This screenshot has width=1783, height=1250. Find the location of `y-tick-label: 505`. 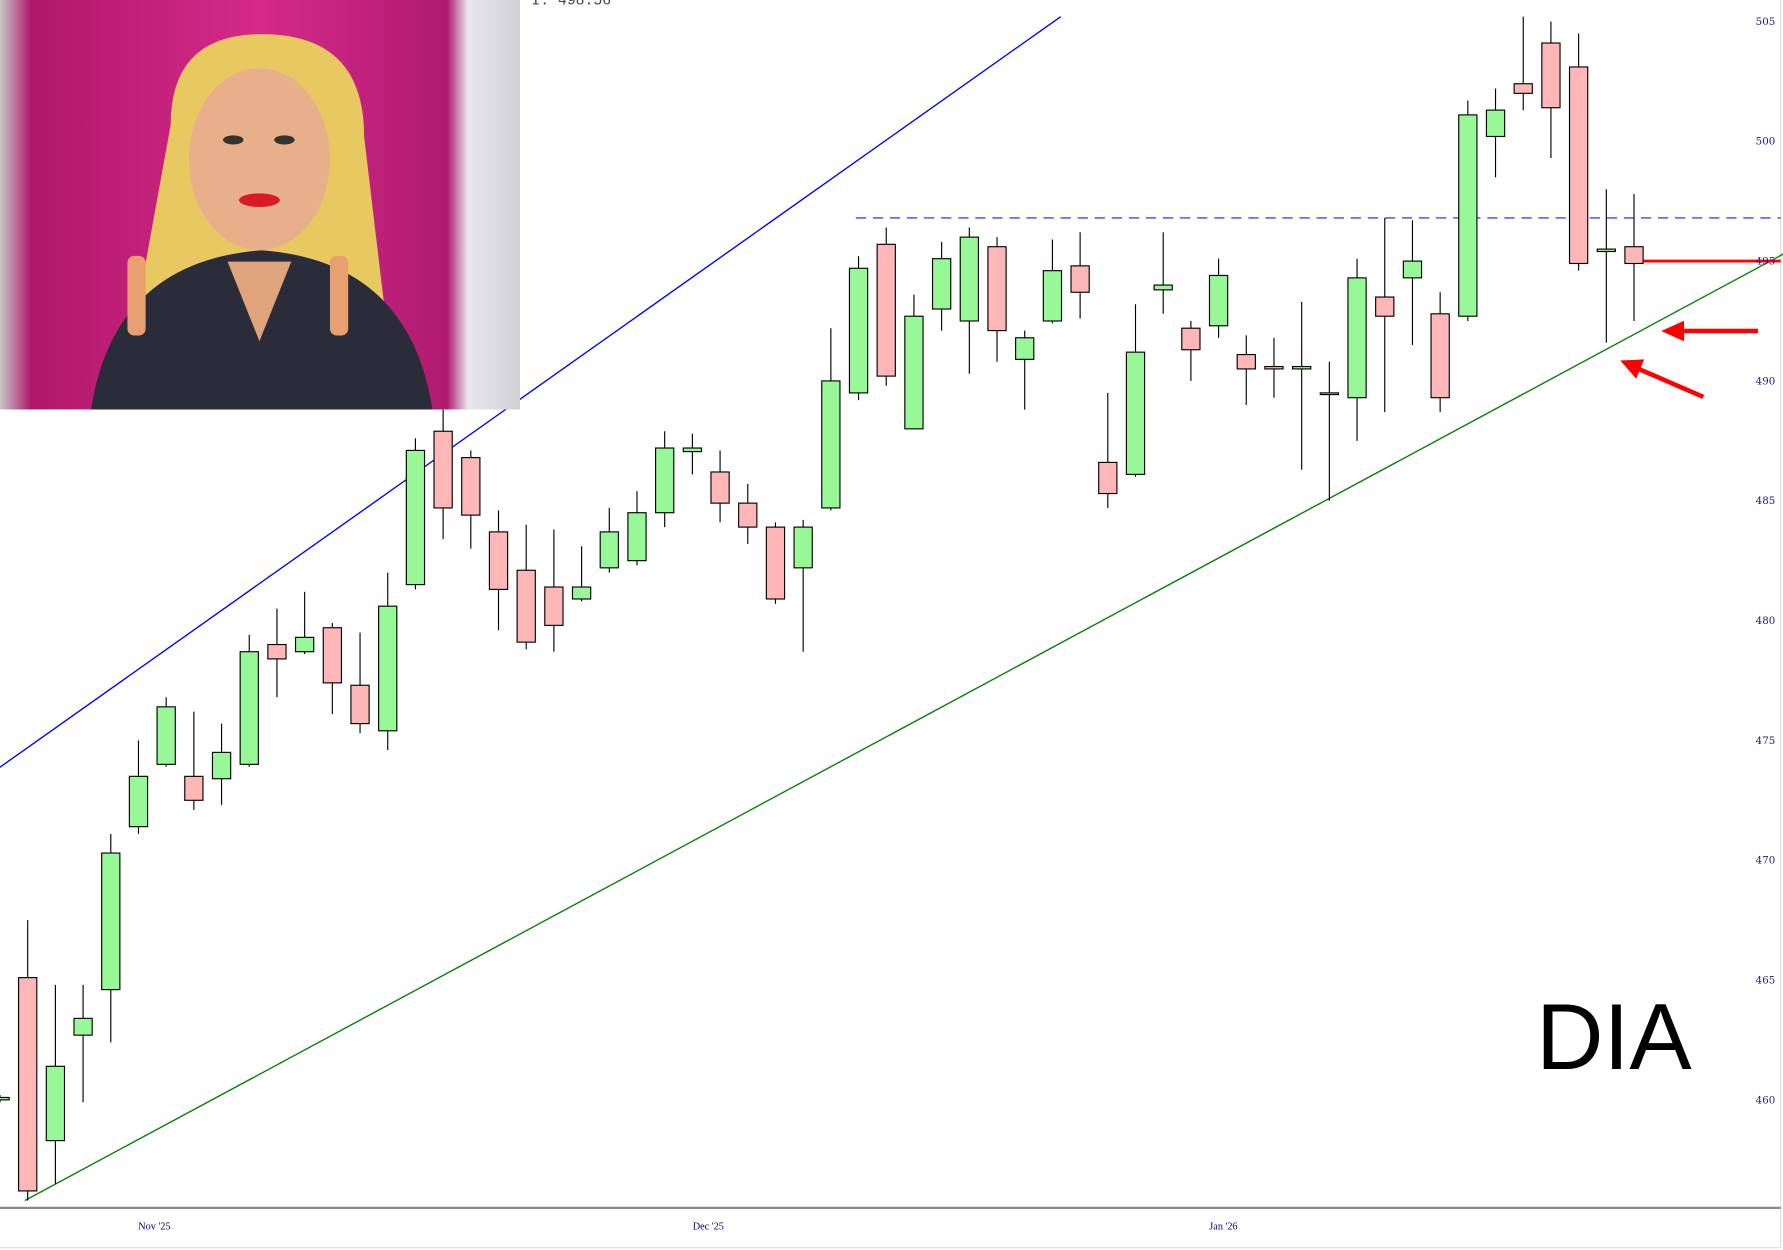

y-tick-label: 505 is located at coordinates (1766, 22).